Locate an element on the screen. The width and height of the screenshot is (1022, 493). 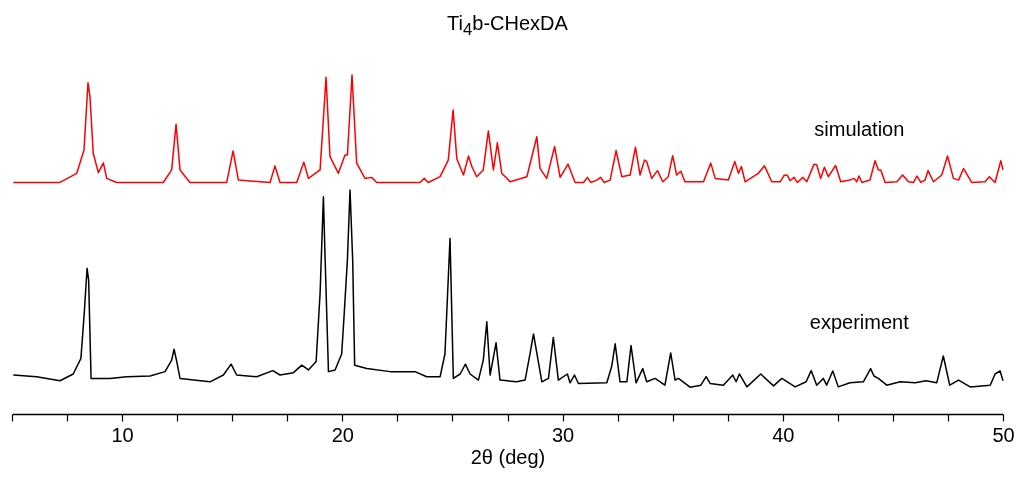
x-tick-label: 40 is located at coordinates (783, 434).